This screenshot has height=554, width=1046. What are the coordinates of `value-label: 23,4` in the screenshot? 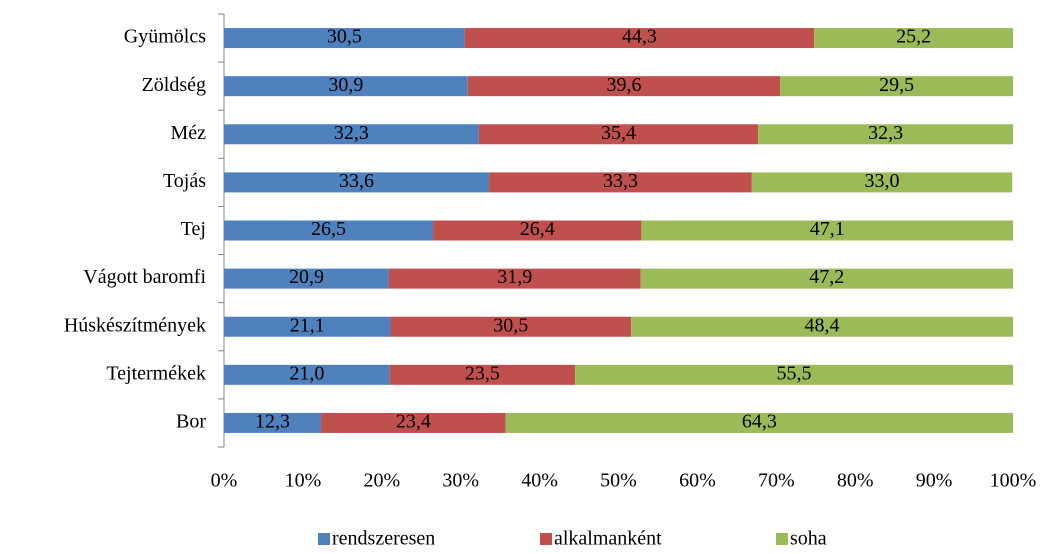 It's located at (413, 422).